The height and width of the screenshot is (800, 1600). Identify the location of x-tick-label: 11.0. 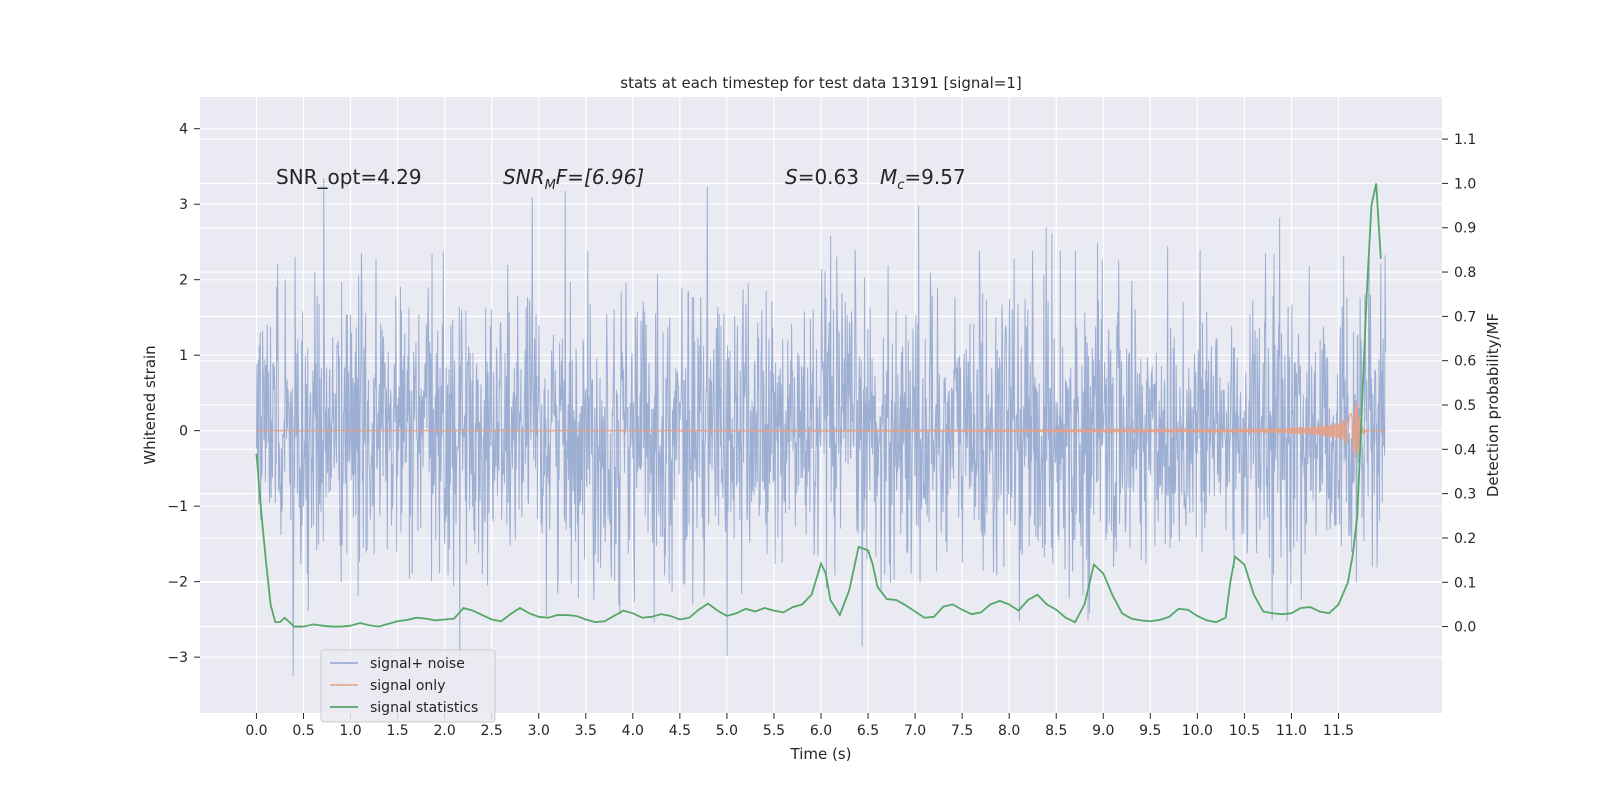
(1291, 731).